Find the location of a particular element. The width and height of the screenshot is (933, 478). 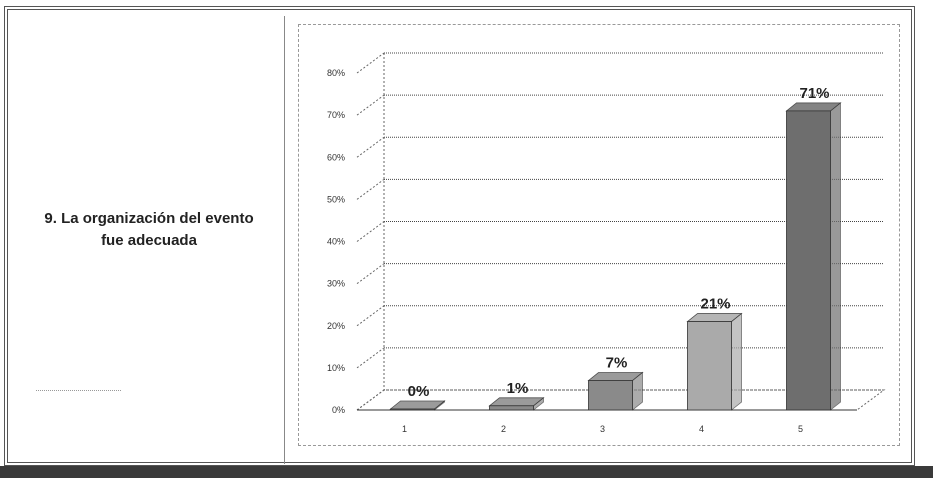

x-tick-label: 3 is located at coordinates (602, 429).